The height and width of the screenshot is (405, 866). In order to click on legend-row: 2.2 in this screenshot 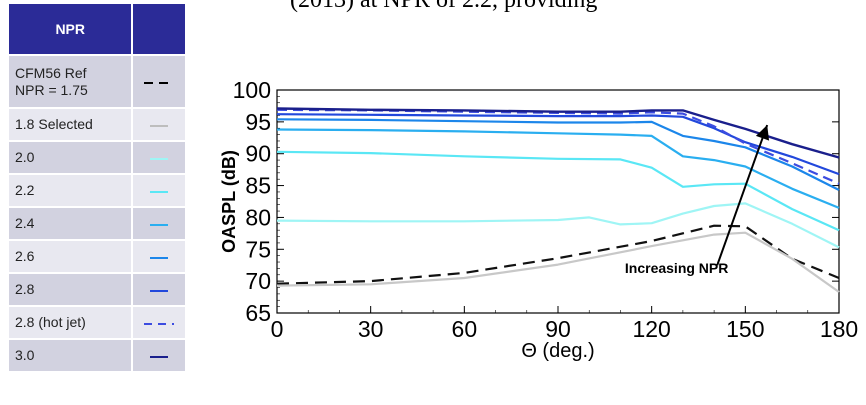, I will do `click(98, 191)`.